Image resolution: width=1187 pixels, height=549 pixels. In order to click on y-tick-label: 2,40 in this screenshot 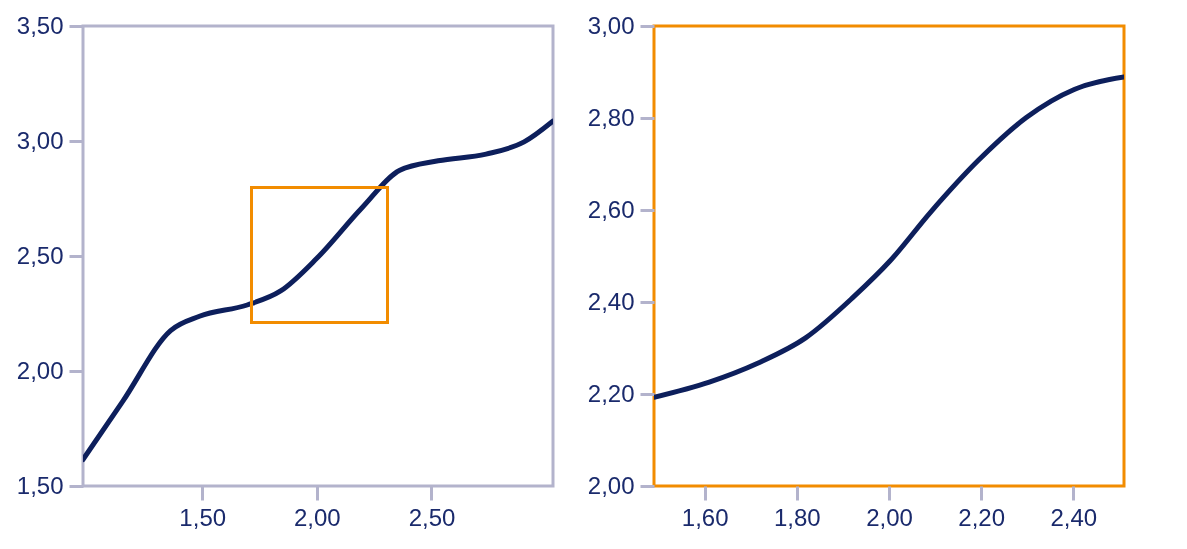, I will do `click(611, 301)`.